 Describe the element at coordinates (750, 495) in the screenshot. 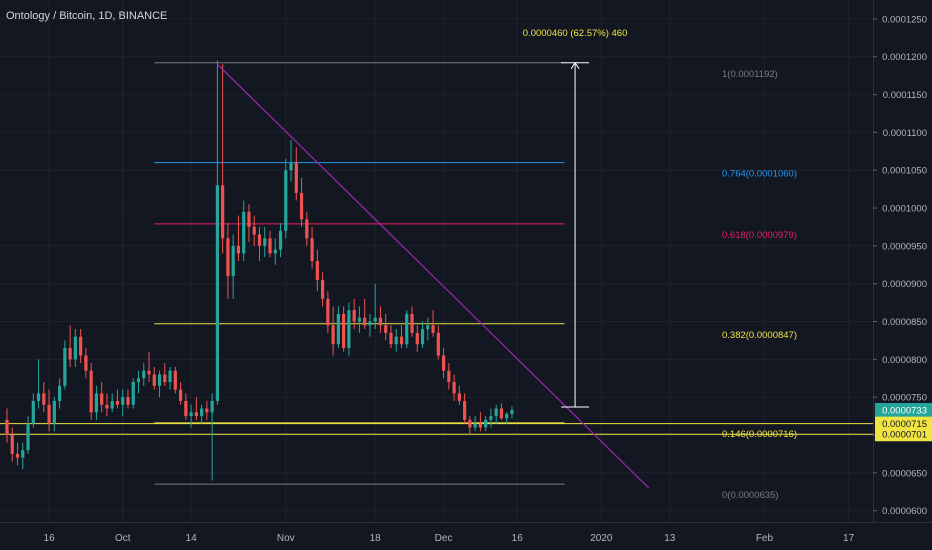

I see `fib-level-label: 0(0.0000635)` at that location.